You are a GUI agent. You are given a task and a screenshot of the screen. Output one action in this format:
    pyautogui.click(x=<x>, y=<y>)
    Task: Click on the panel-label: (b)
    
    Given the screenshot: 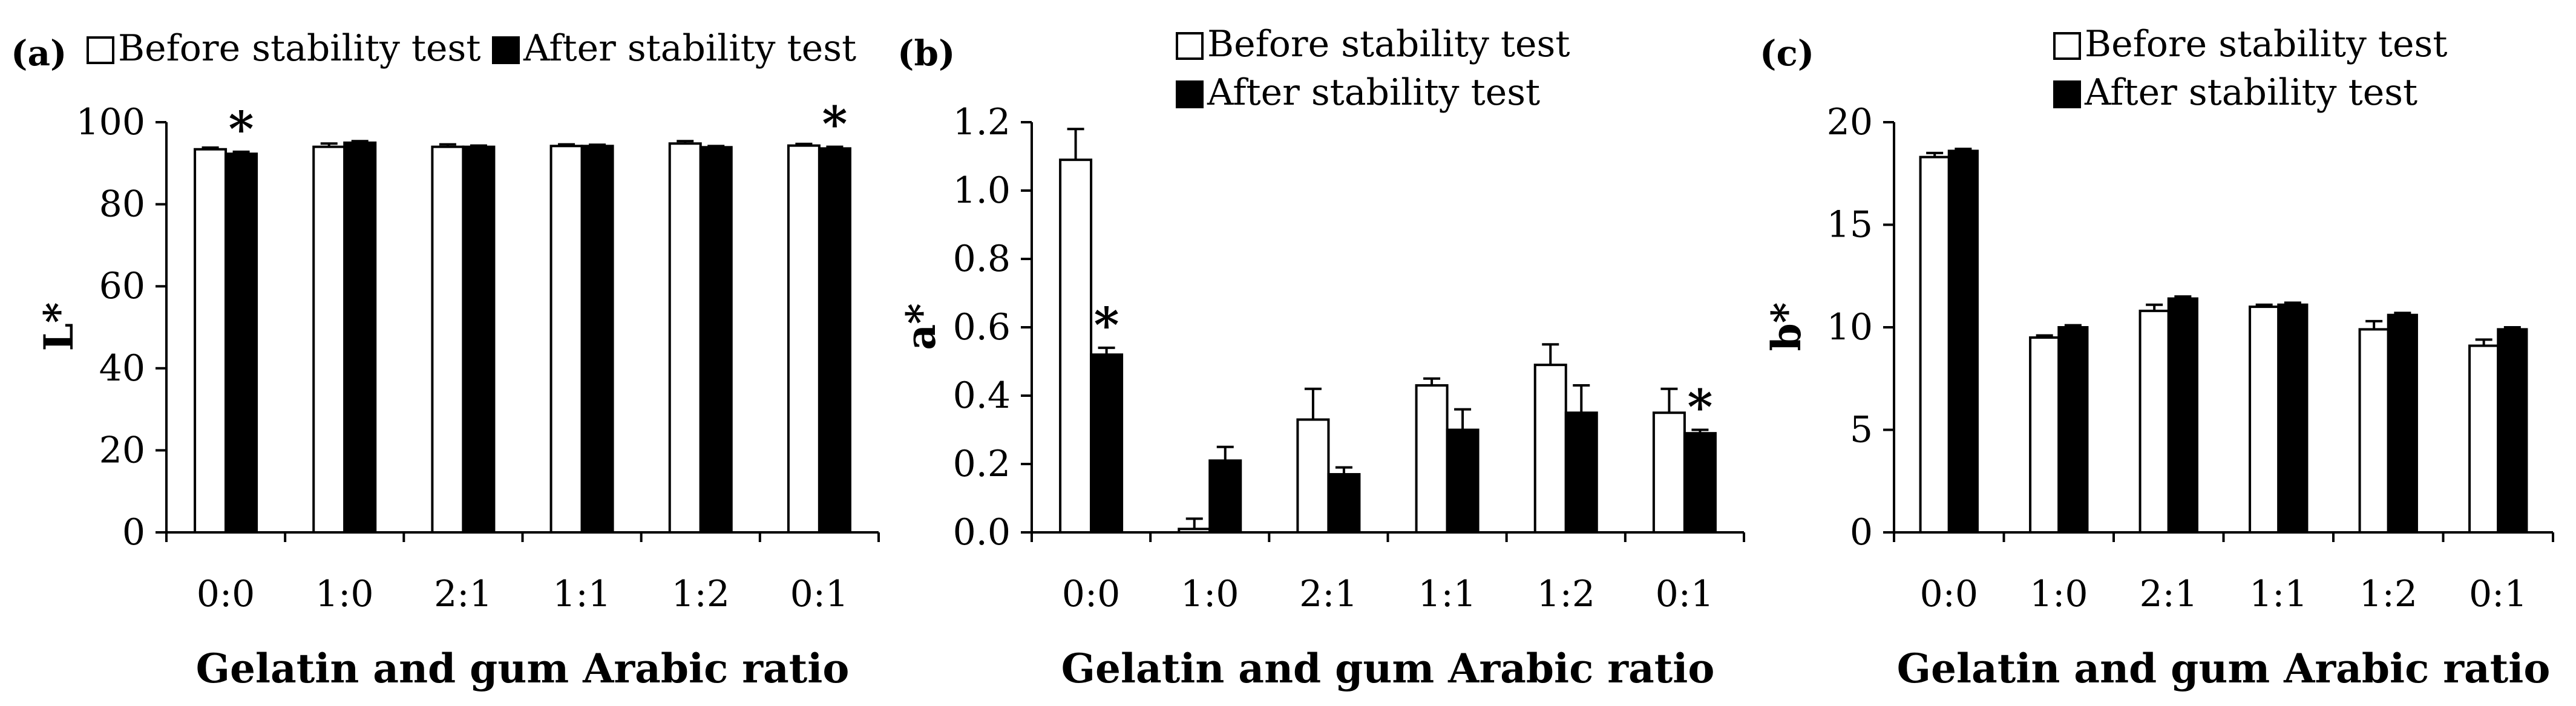 What is the action you would take?
    pyautogui.click(x=926, y=53)
    